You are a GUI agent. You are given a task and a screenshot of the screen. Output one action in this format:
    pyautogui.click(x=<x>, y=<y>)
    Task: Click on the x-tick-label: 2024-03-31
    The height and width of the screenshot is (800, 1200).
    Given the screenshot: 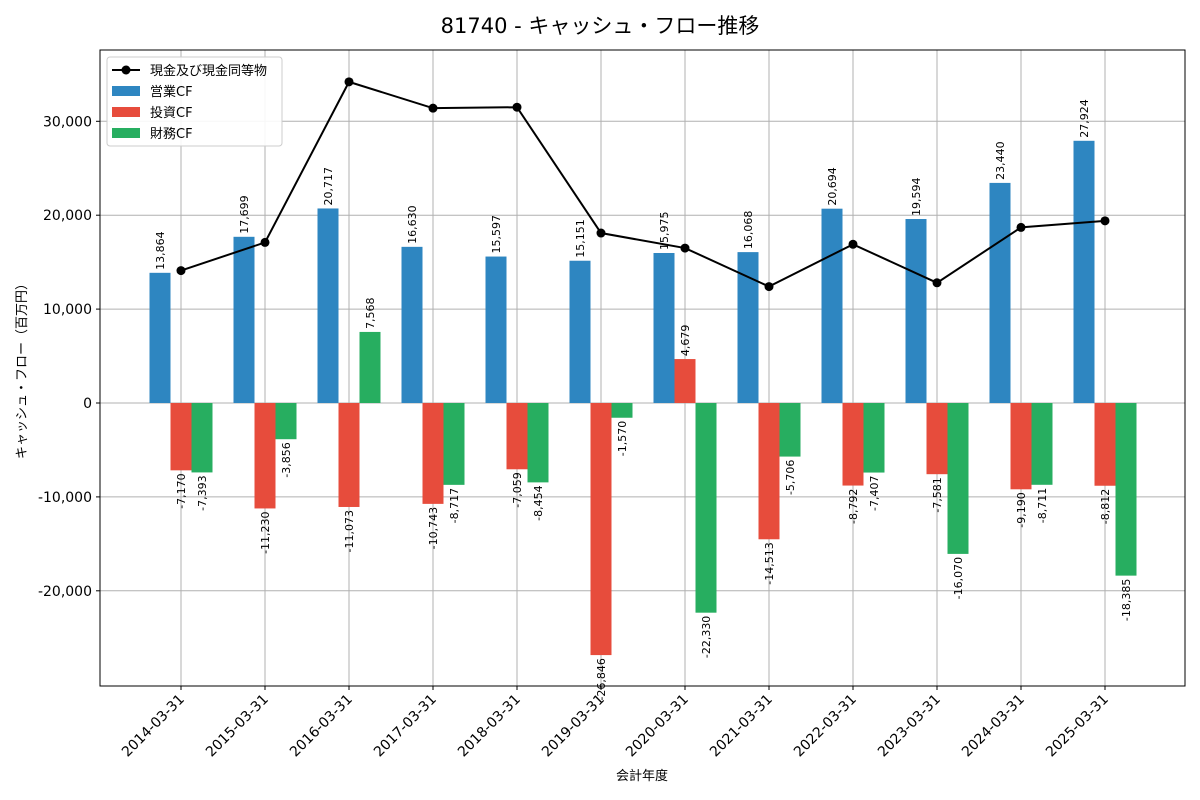 What is the action you would take?
    pyautogui.click(x=993, y=726)
    